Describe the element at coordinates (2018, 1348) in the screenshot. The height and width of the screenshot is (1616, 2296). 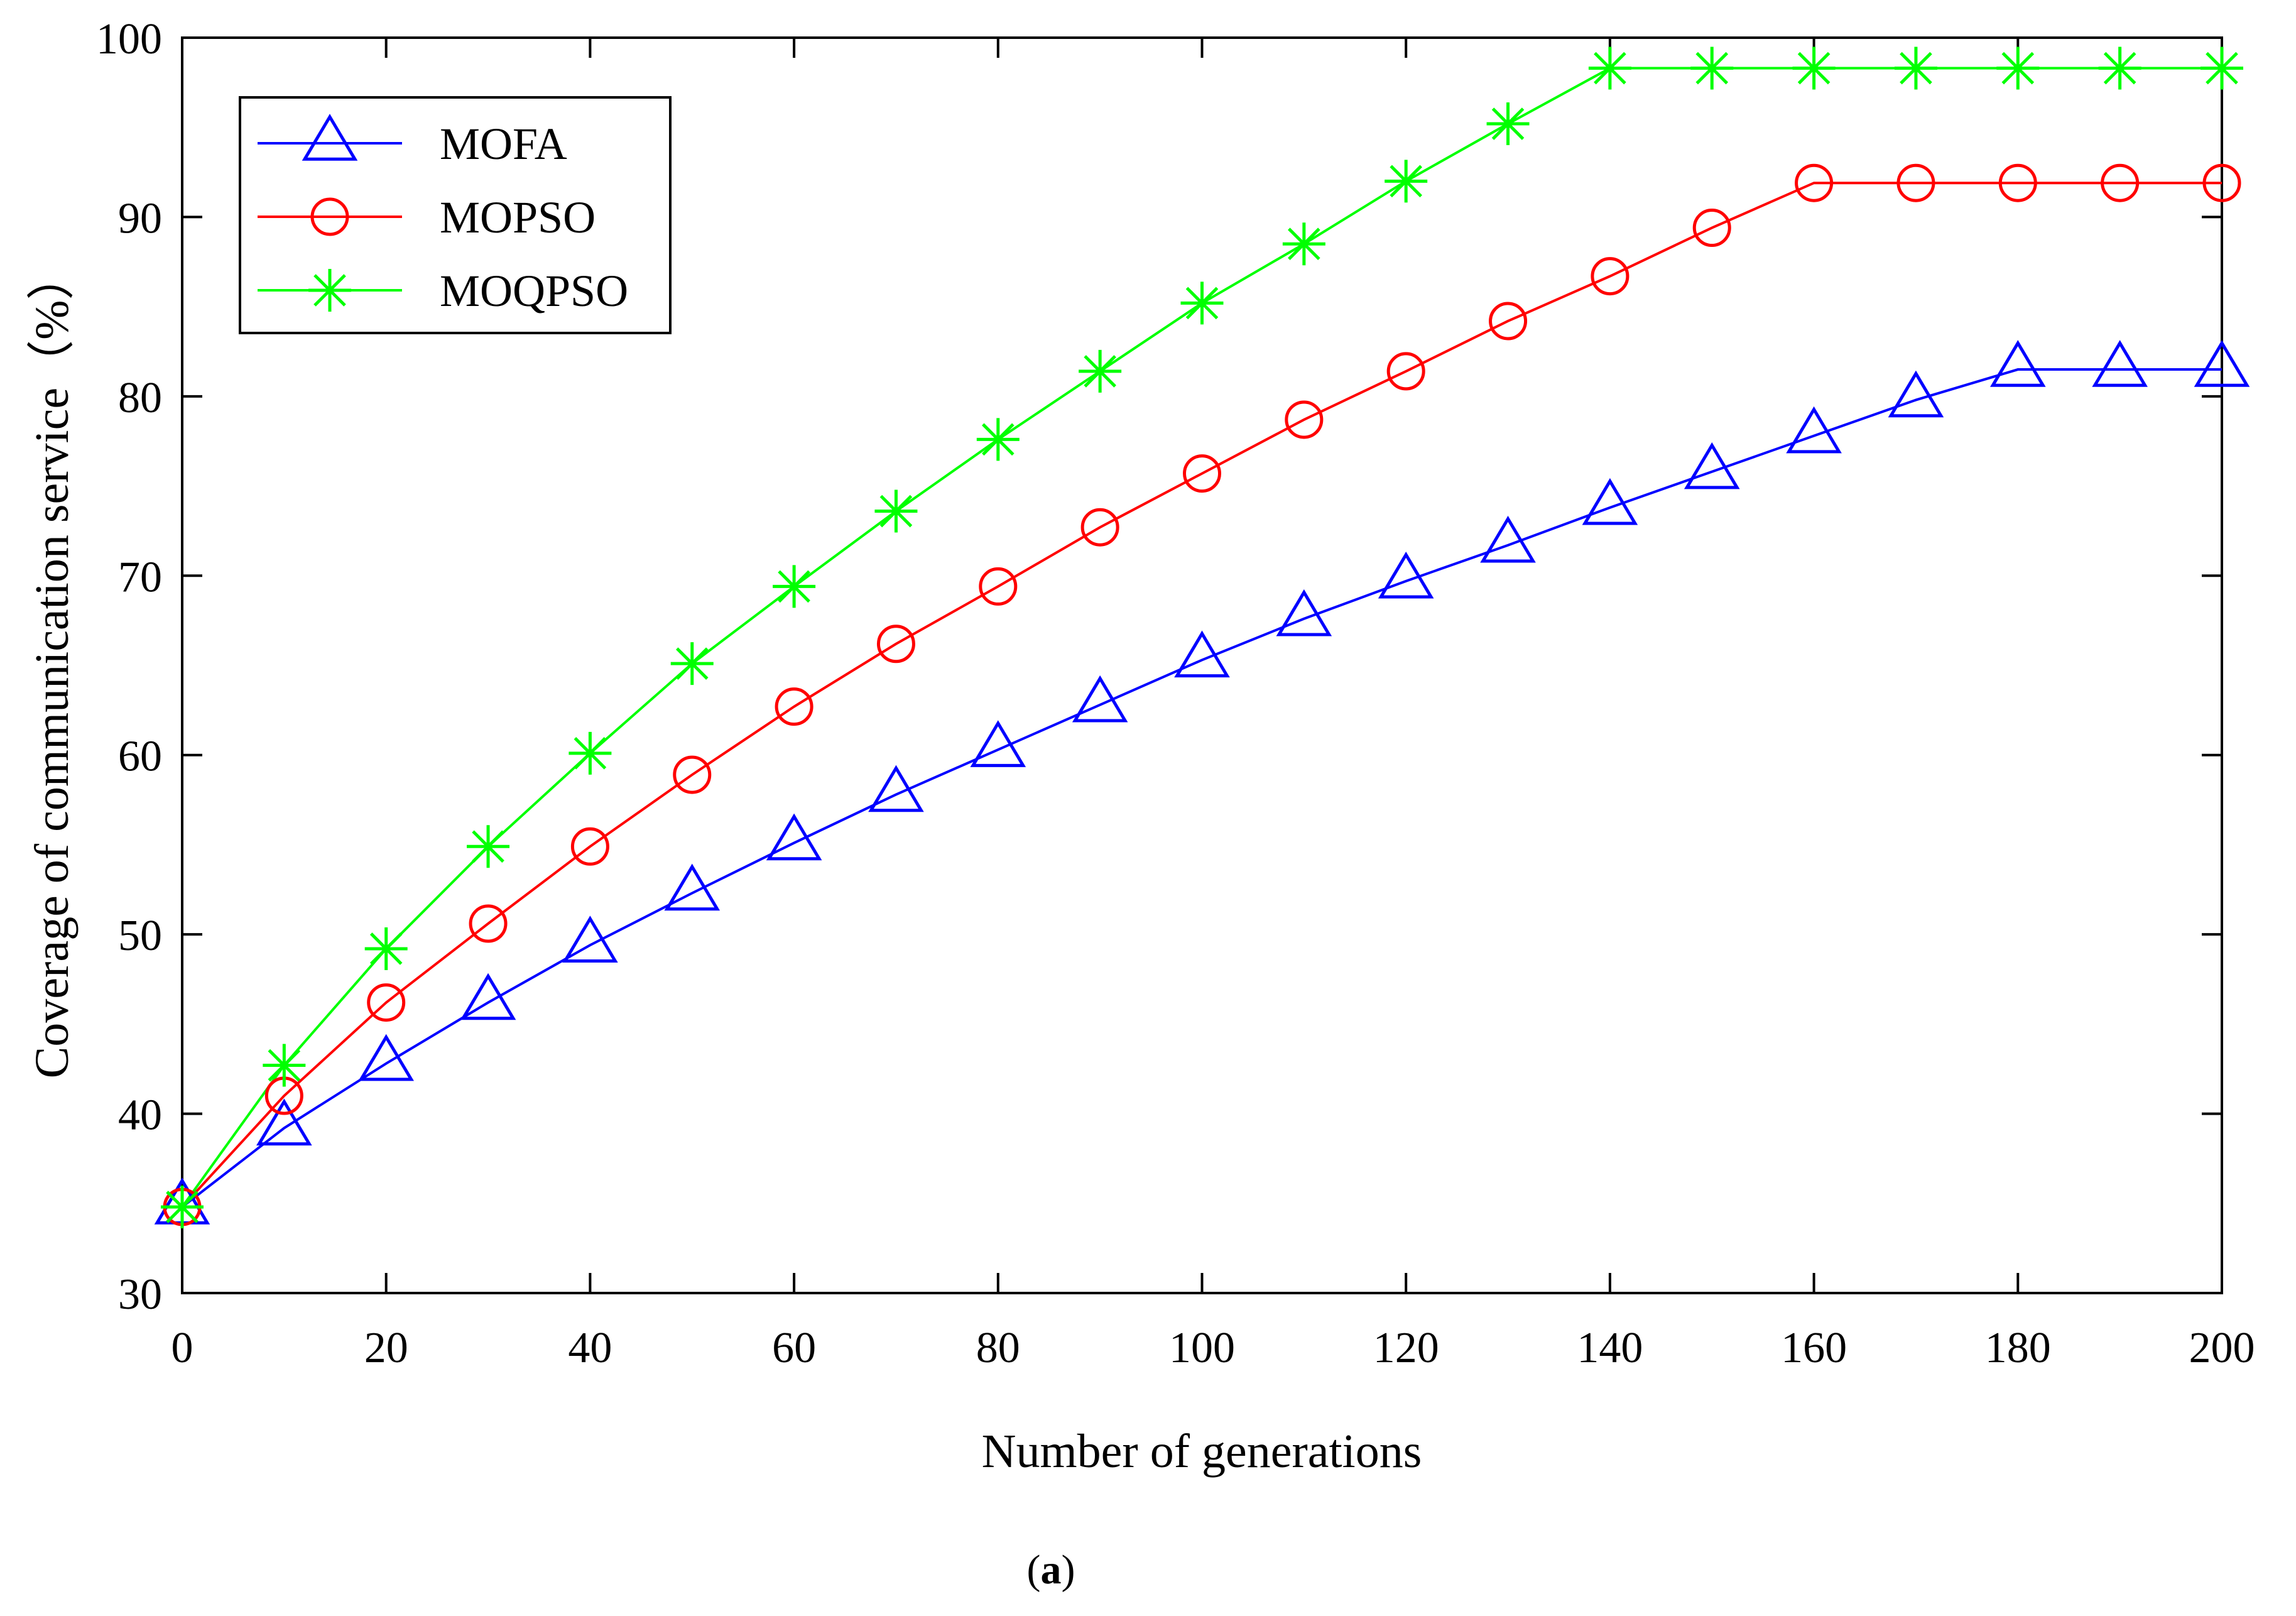
I see `x-tick-label: 180` at that location.